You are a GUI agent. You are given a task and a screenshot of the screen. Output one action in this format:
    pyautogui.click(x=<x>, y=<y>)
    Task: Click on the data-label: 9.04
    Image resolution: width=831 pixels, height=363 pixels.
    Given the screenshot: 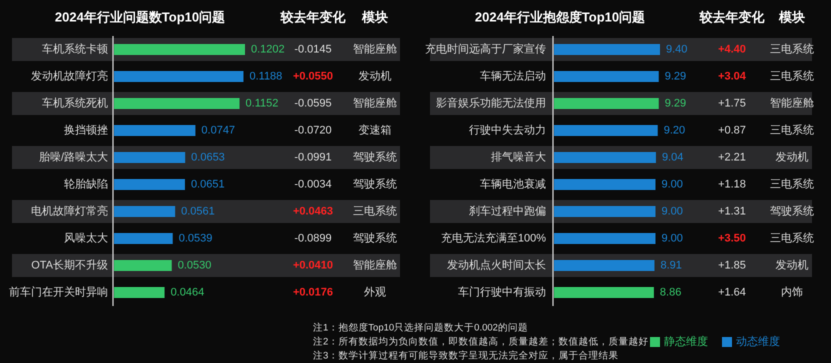 What is the action you would take?
    pyautogui.click(x=673, y=158)
    